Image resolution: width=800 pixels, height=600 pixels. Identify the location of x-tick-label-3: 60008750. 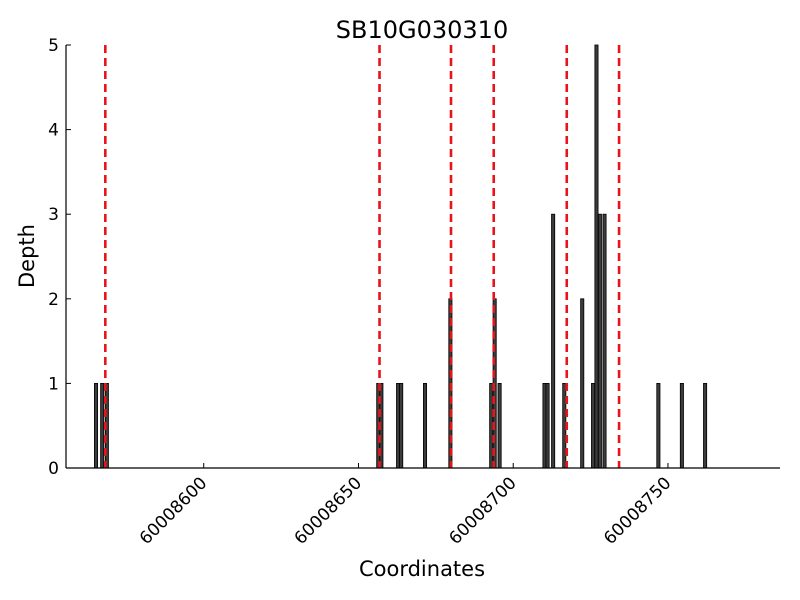
(637, 510).